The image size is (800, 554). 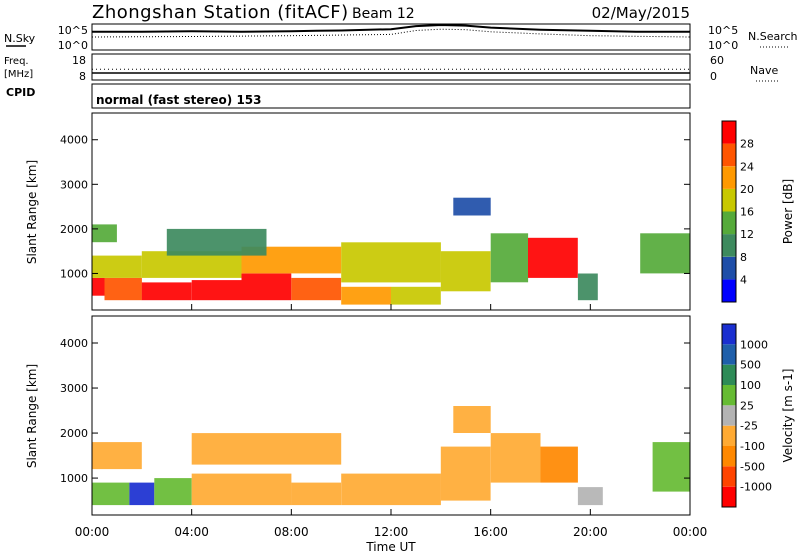 What do you see at coordinates (73, 45) in the screenshot?
I see `noise-tick-left-bottom: 10^0` at bounding box center [73, 45].